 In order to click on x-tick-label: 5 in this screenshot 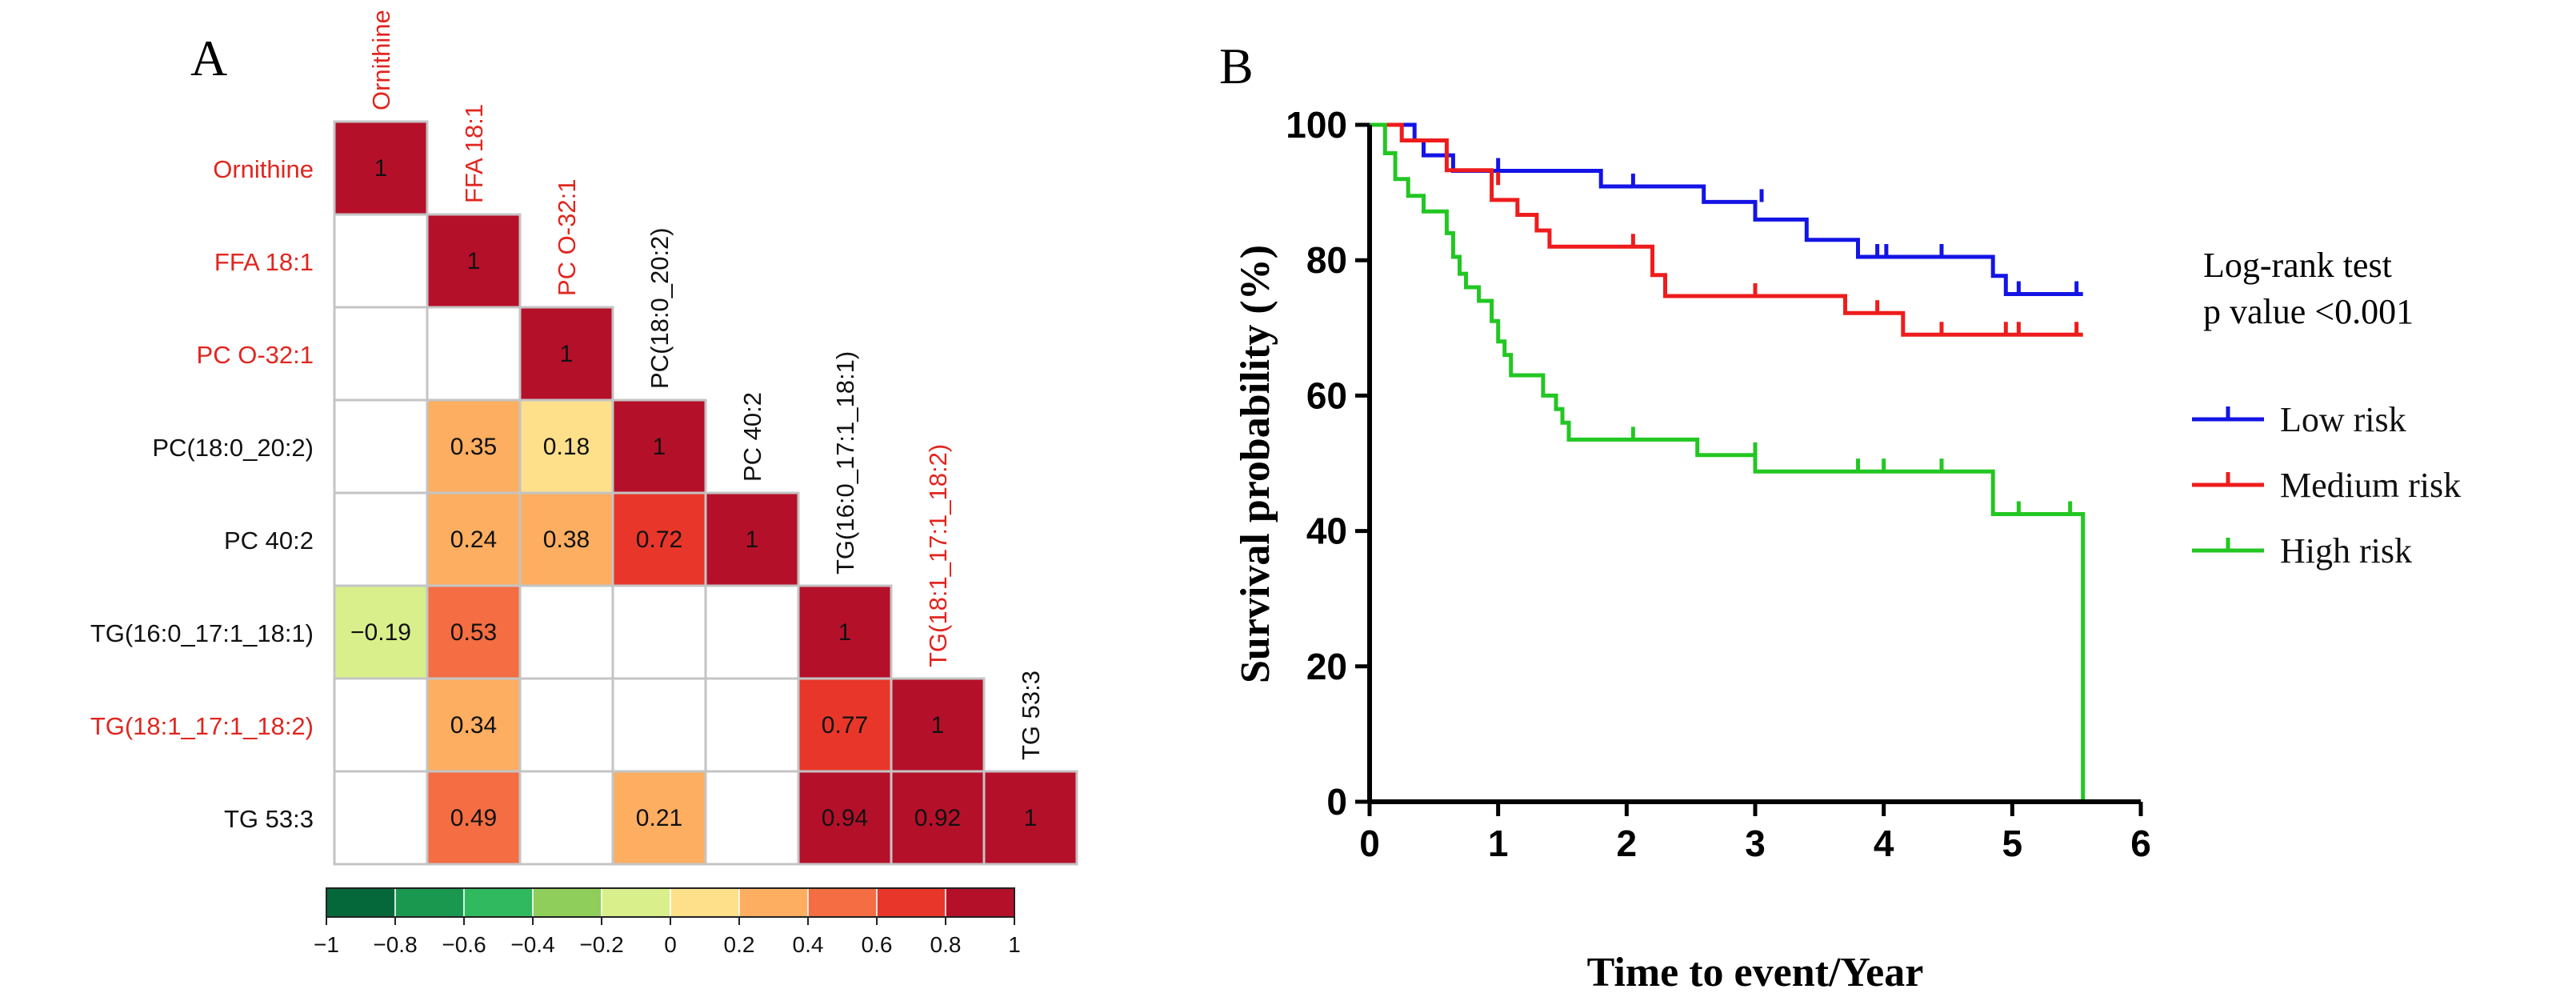, I will do `click(2012, 843)`.